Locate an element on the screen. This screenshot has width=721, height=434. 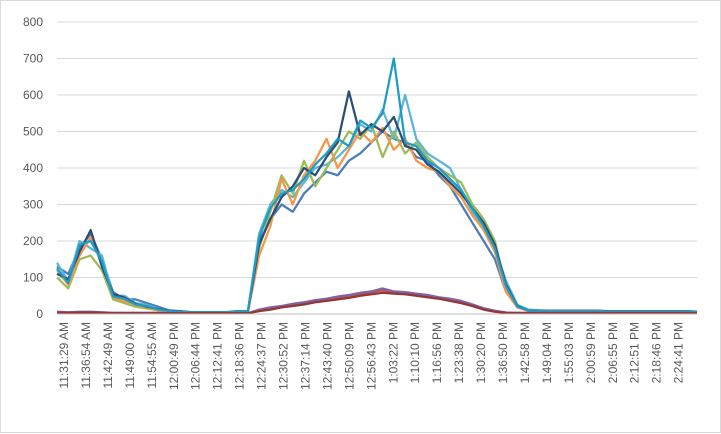
x-tick-label: 12:43:40 PM is located at coordinates (327, 356).